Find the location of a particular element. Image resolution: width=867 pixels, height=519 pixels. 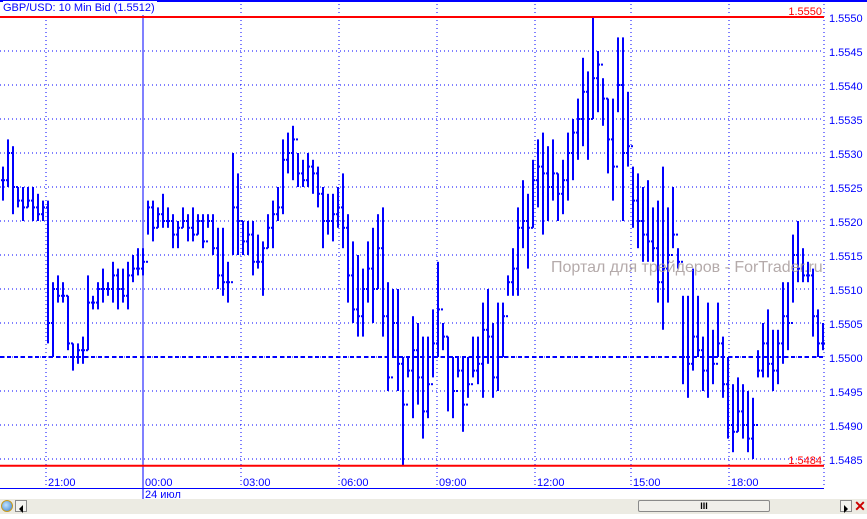

time-tick-label: 00:00 is located at coordinates (159, 483).